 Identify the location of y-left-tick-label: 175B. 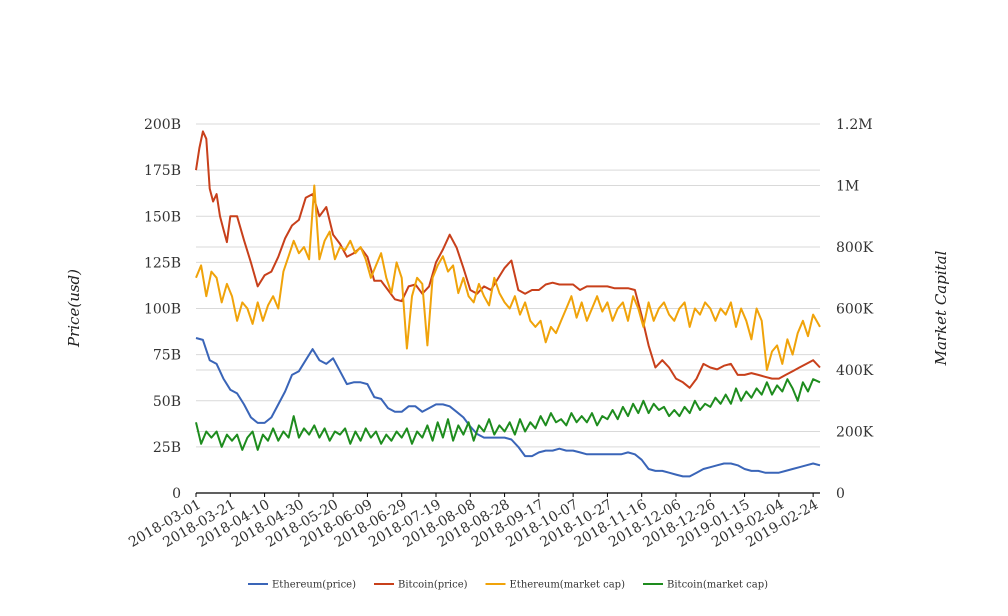
(162, 171).